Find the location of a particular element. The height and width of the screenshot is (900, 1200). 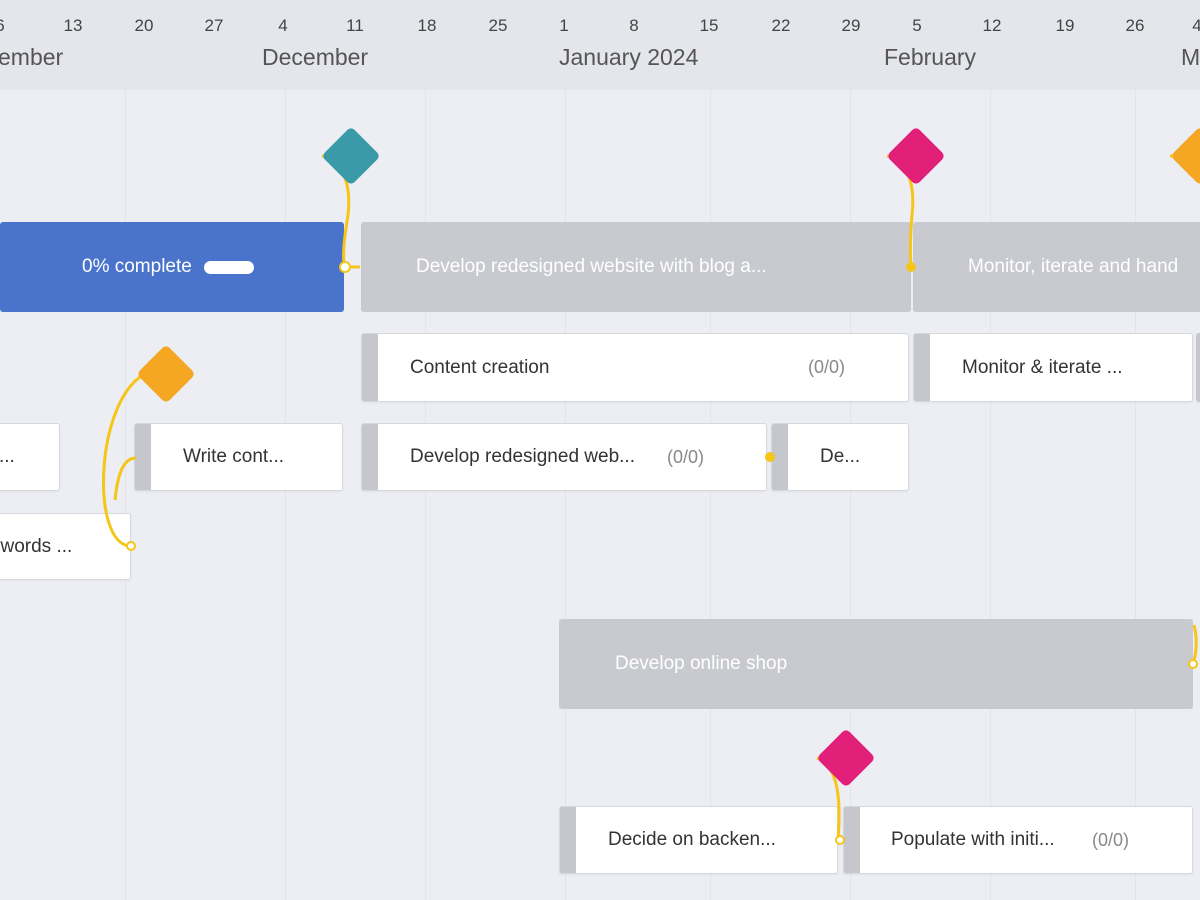

month-label: December is located at coordinates (315, 57).